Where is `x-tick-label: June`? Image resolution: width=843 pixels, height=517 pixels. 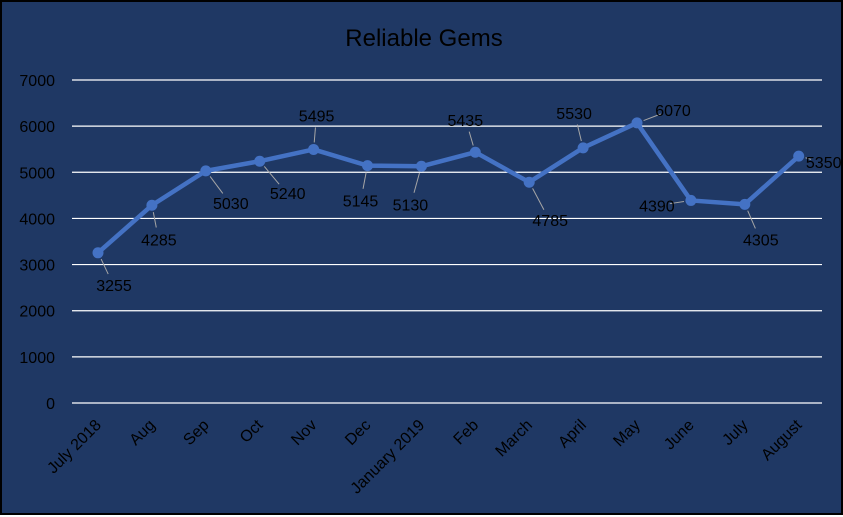
x-tick-label: June is located at coordinates (679, 435).